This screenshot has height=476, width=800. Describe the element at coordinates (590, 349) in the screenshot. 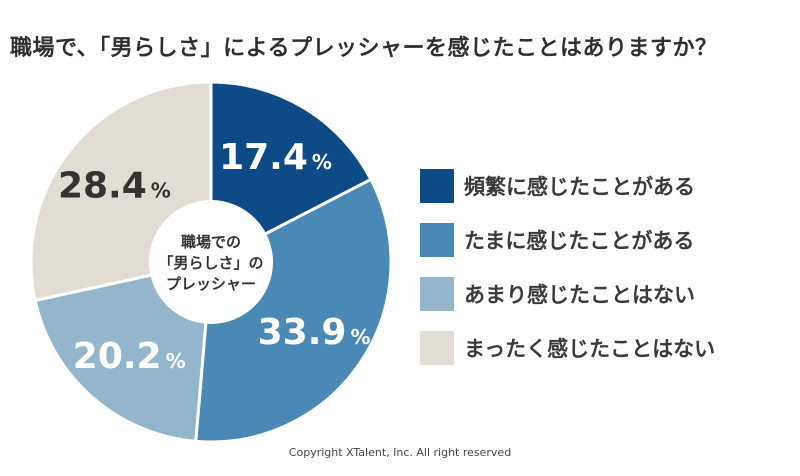

I see `legend-label-4: まったく感じたことはない` at that location.